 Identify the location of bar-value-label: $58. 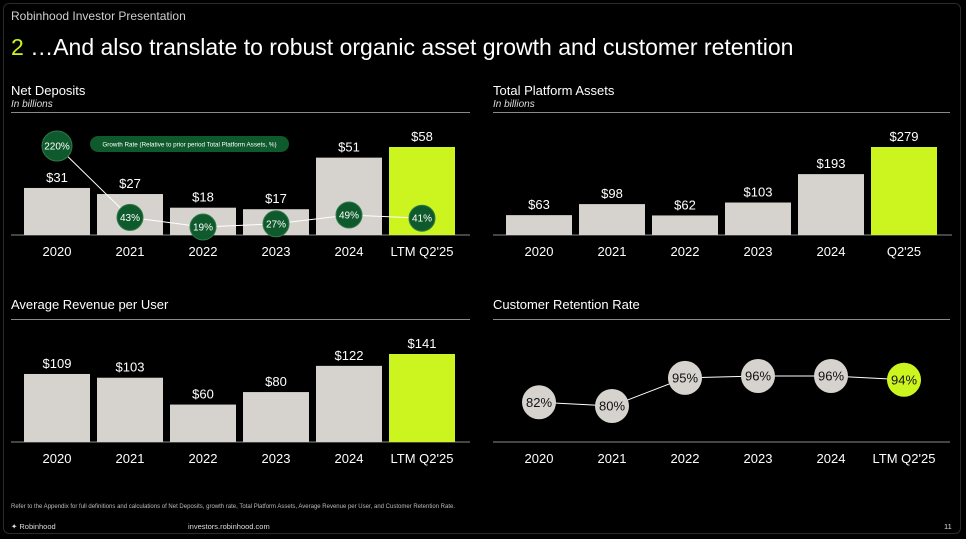
(422, 136).